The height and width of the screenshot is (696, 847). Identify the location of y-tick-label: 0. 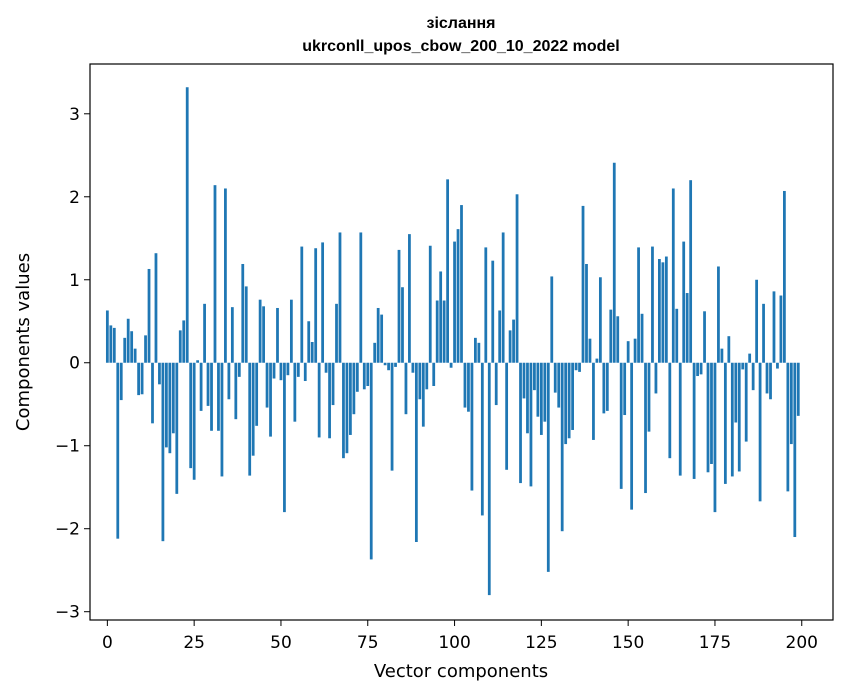
(74, 364).